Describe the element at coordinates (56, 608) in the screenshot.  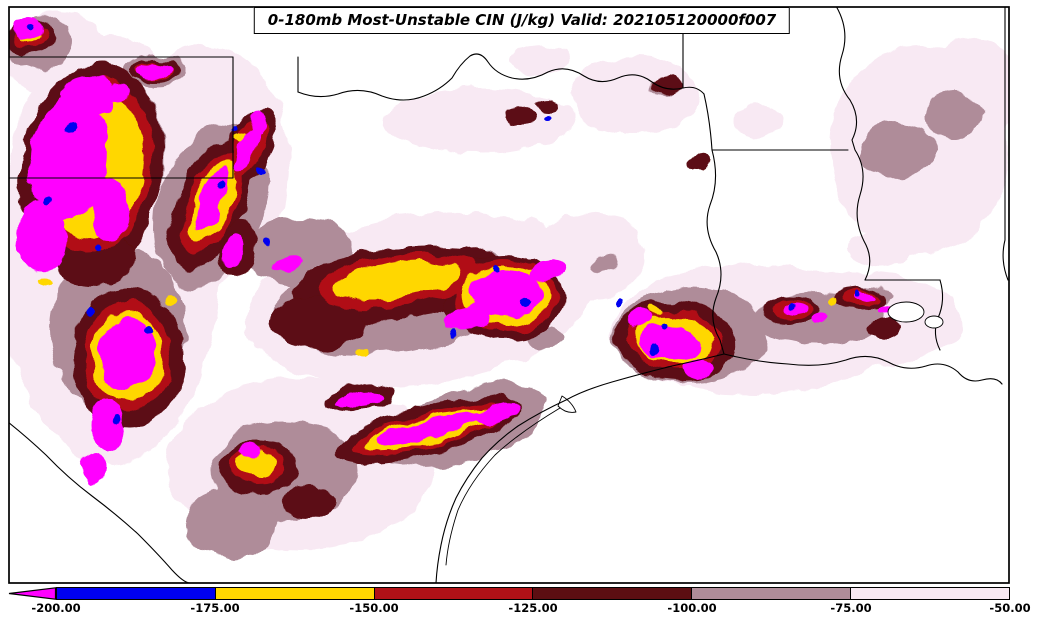
I see `colorbar-tick-label: -200.00` at that location.